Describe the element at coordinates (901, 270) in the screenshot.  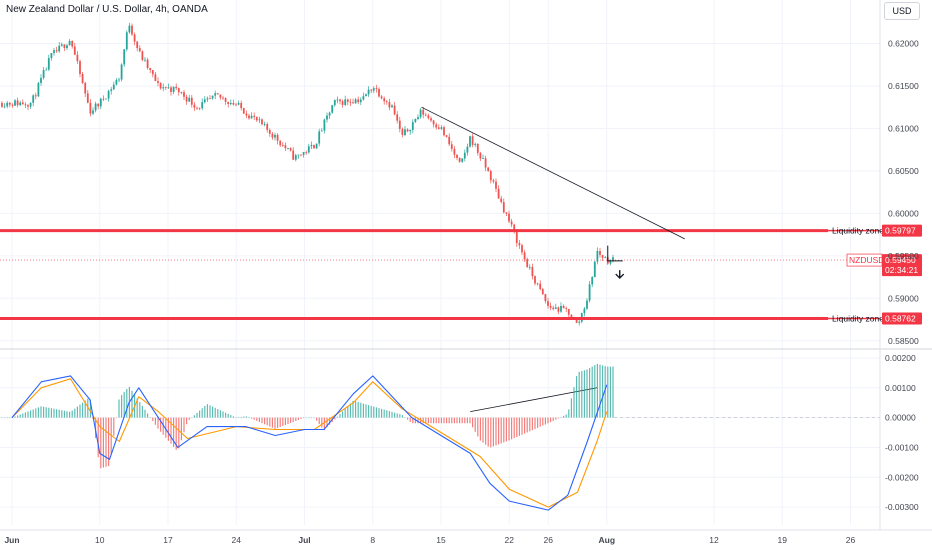
I see `bar-countdown: 02:34:21` at that location.